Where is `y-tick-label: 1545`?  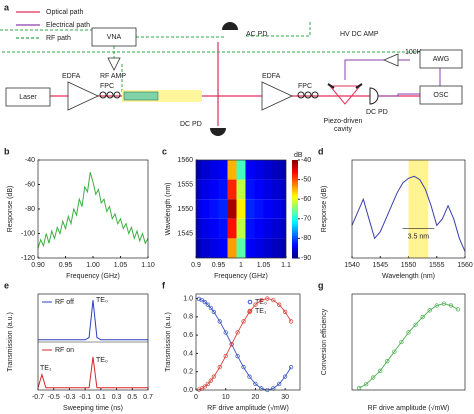
y-tick-label: 1545 is located at coordinates (185, 233).